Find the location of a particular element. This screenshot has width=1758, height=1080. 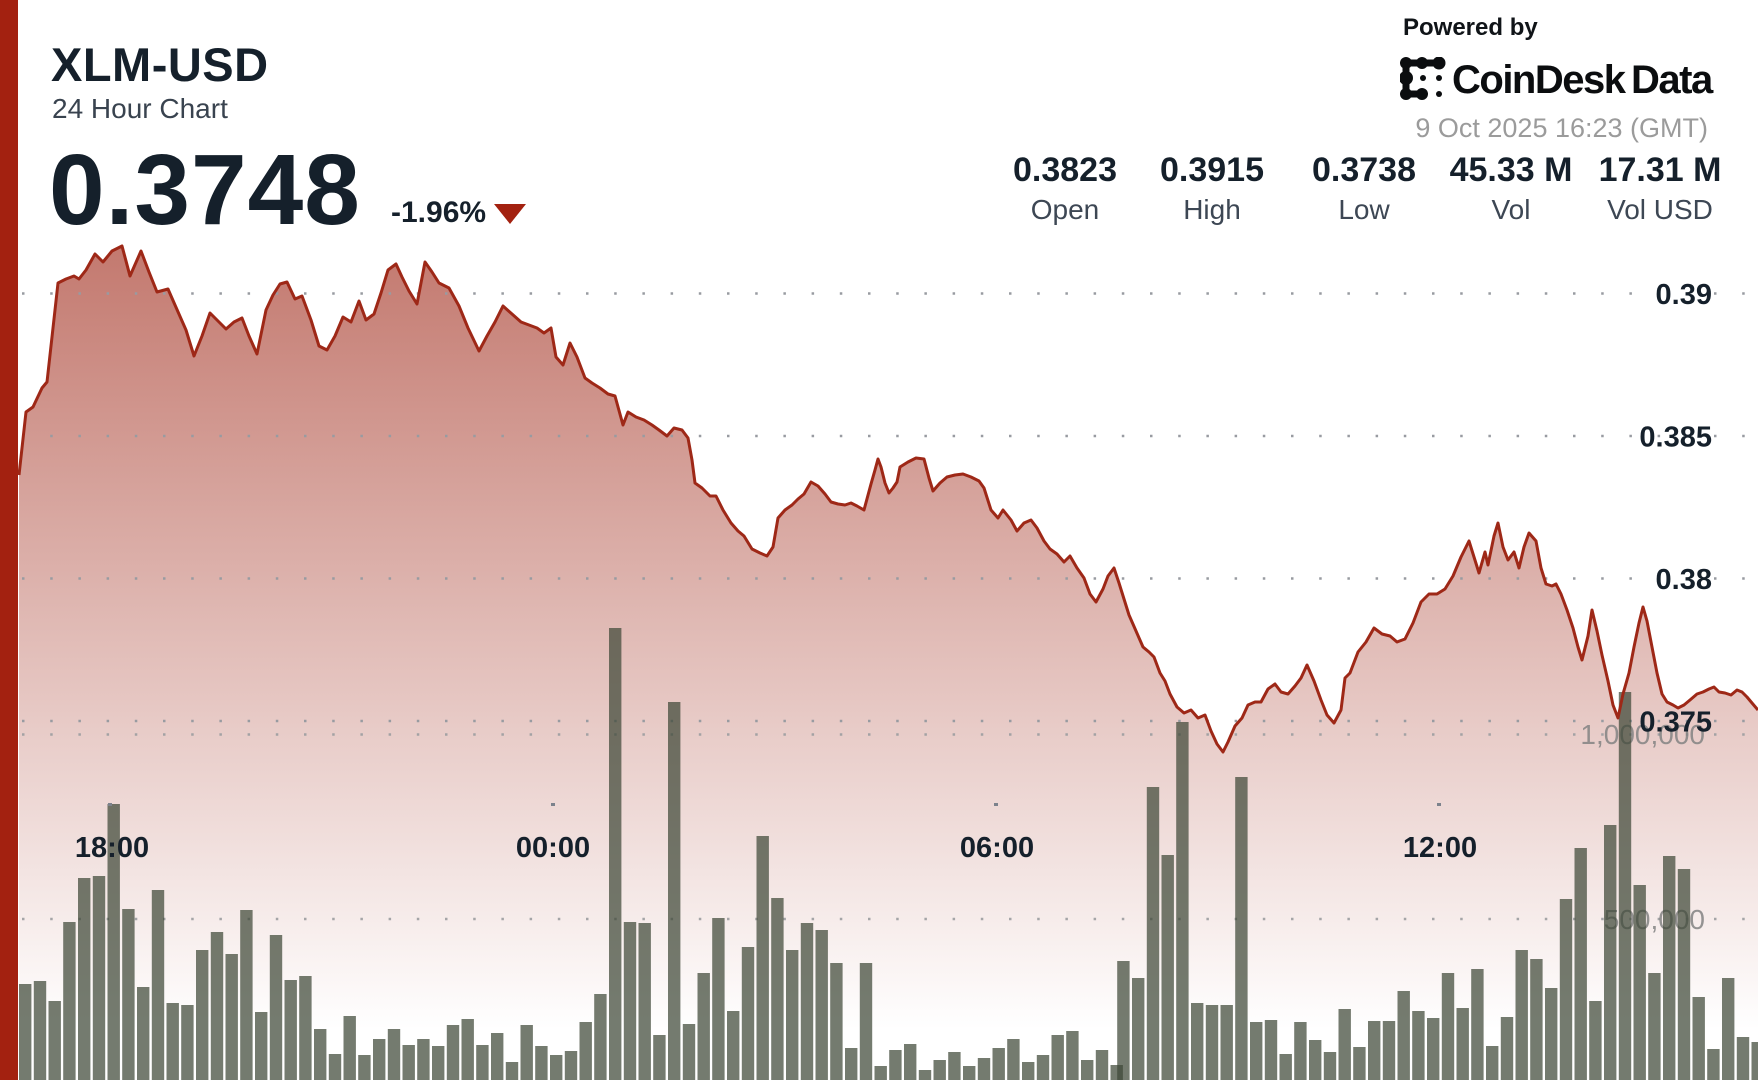

svg-text: 1,000,000 is located at coordinates (1642, 734).